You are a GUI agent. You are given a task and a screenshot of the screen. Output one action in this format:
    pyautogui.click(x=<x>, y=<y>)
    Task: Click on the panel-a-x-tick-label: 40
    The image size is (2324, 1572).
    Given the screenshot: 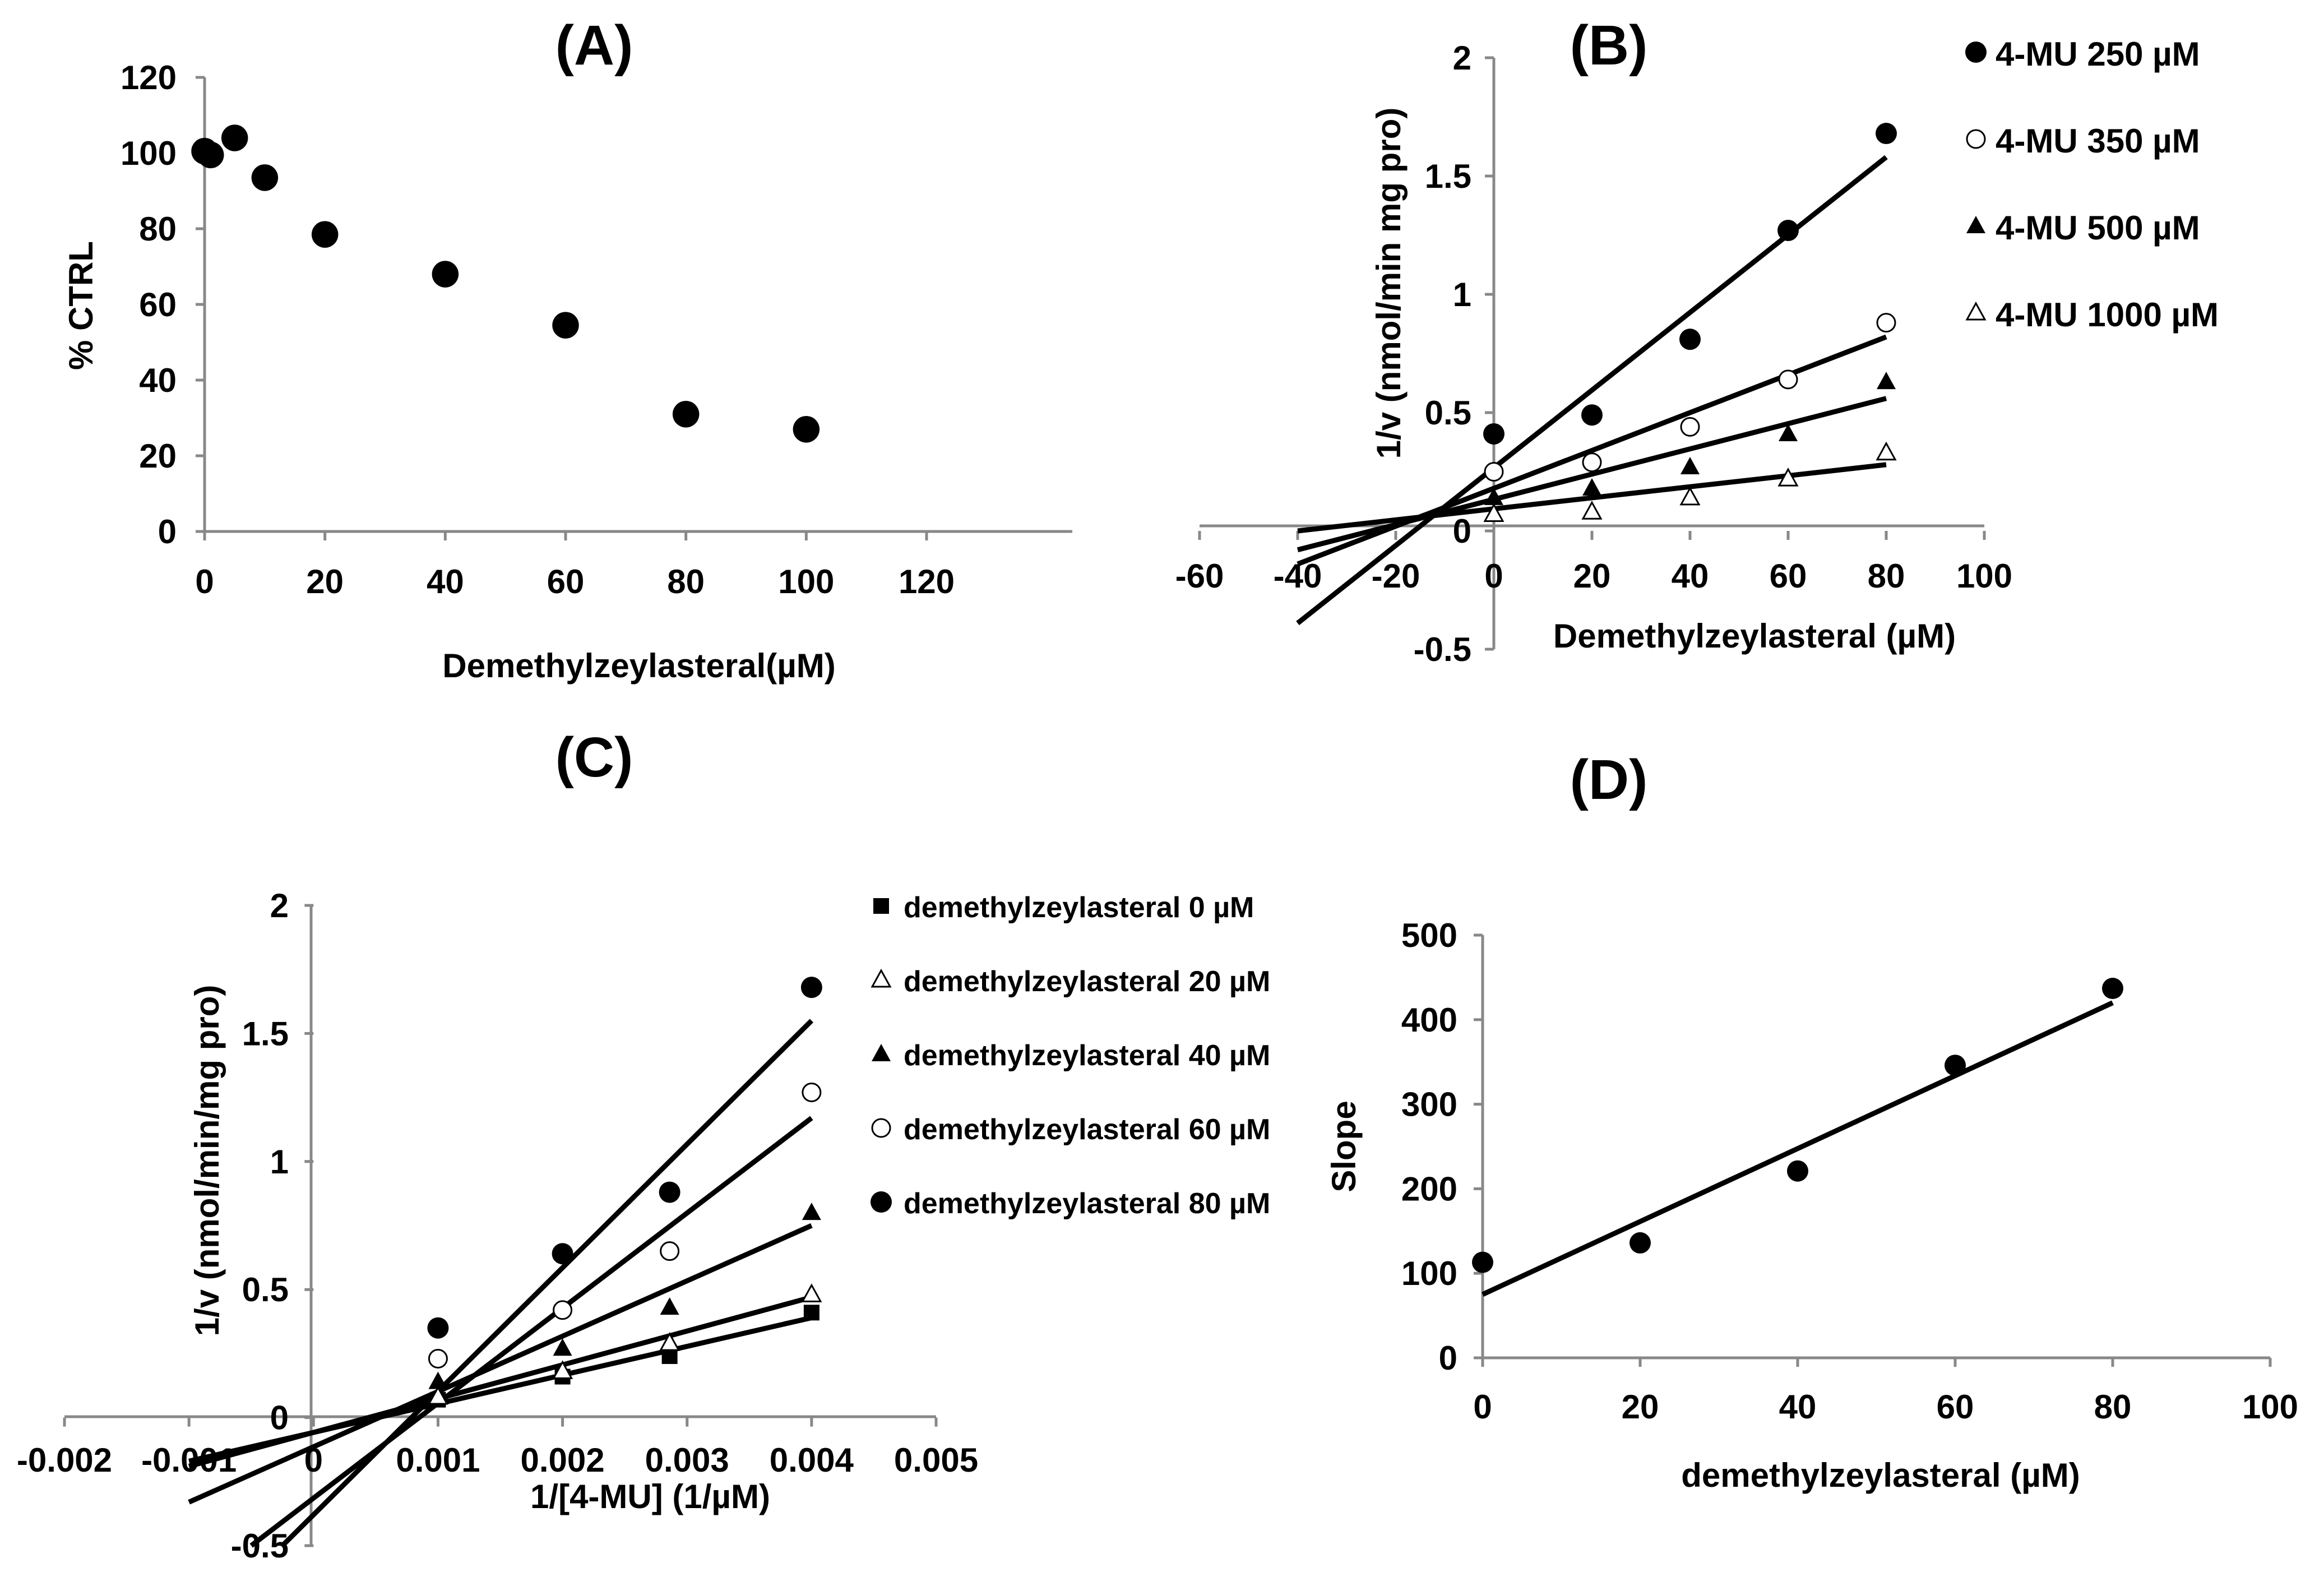 What is the action you would take?
    pyautogui.click(x=446, y=581)
    